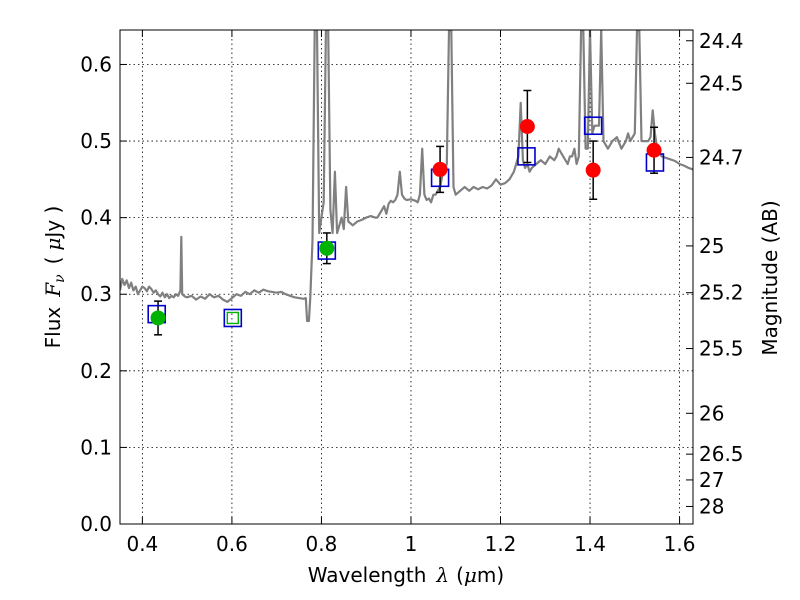 The height and width of the screenshot is (600, 800). What do you see at coordinates (721, 293) in the screenshot?
I see `y2-tick-label: 25.2` at bounding box center [721, 293].